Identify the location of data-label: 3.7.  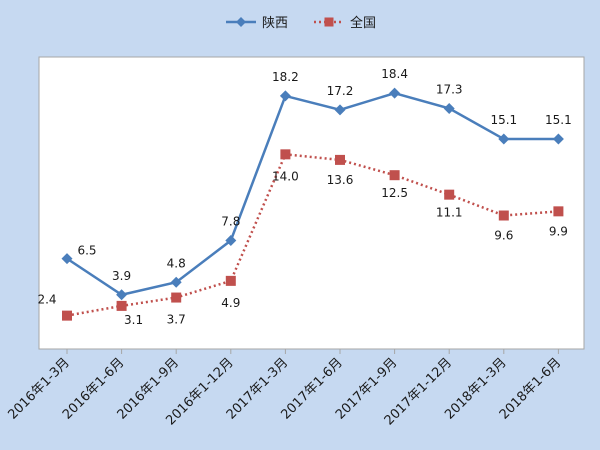
(176, 320).